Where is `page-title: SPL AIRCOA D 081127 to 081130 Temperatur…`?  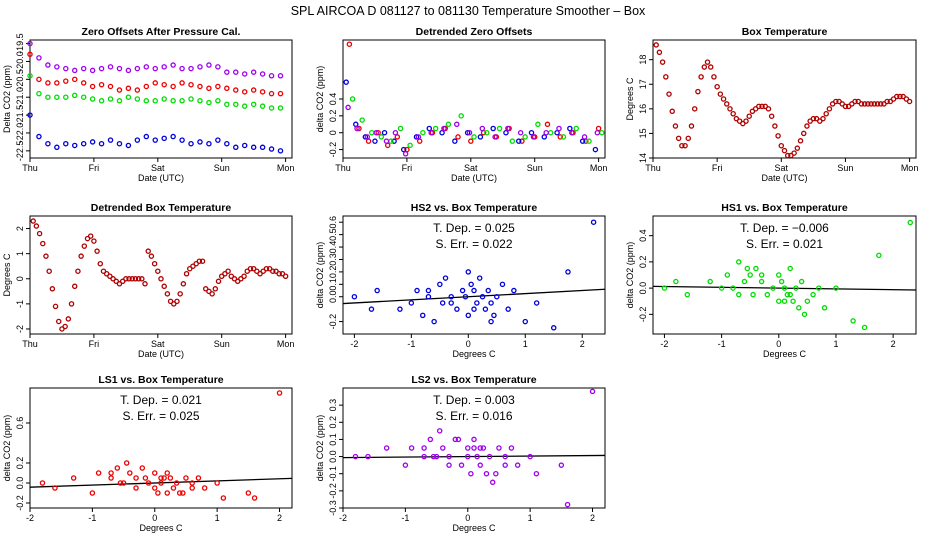
page-title: SPL AIRCOA D 081127 to 081130 Temperatur… is located at coordinates (468, 11).